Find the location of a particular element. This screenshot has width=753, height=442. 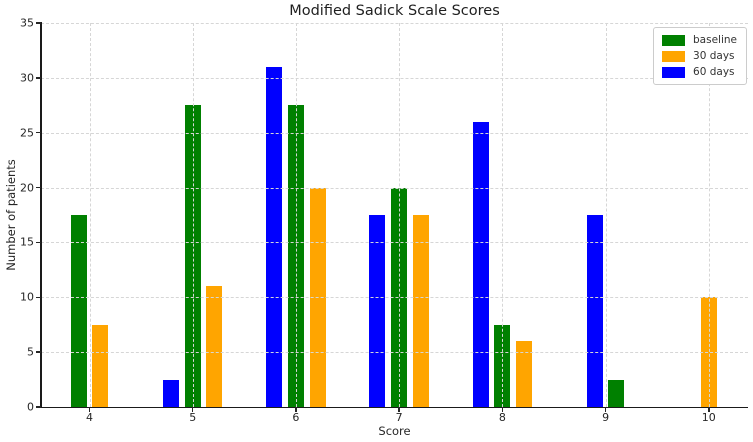

legend-label-60-days: 60 days is located at coordinates (714, 72).